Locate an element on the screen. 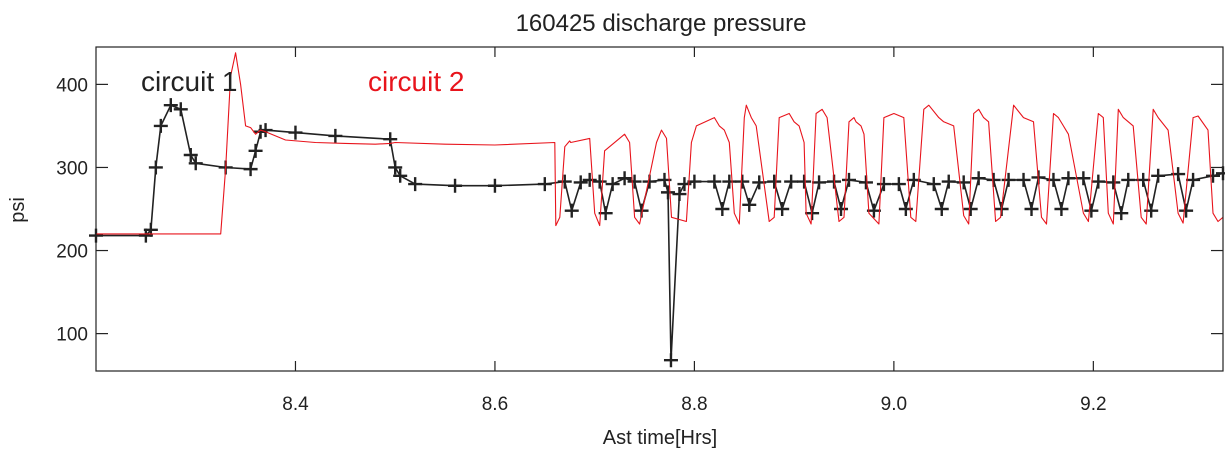  x-tick-label: 9.0 is located at coordinates (894, 404).